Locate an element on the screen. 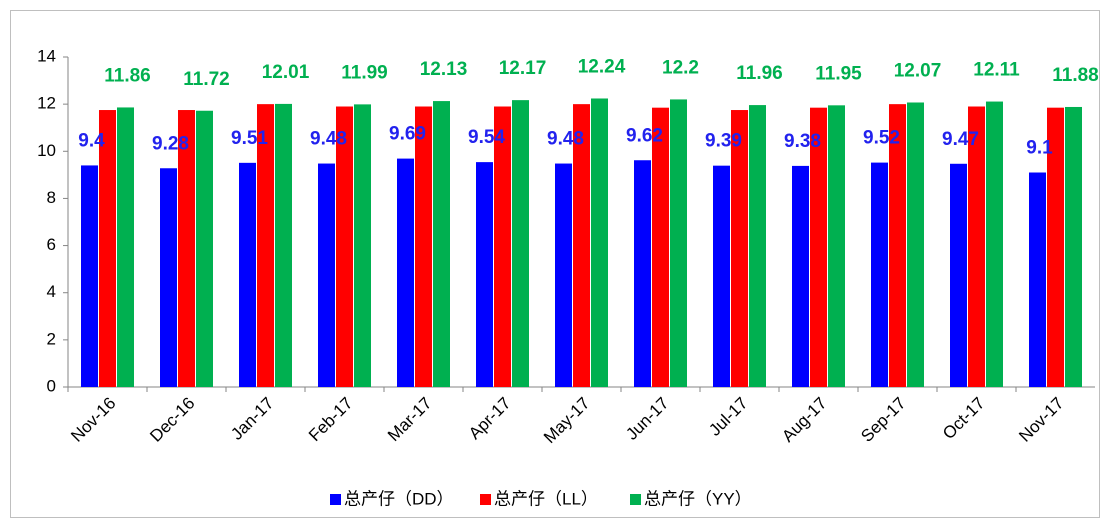  x-tick-label: Jul-17 is located at coordinates (728, 417).